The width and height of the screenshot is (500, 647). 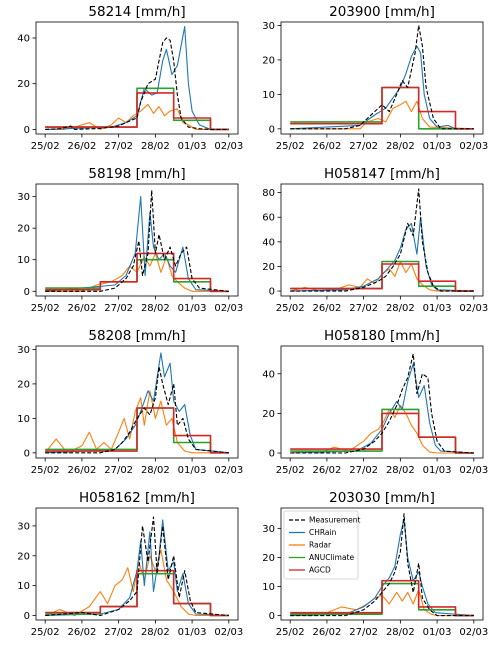 I want to click on panel-title: 203030 [mm/h], so click(x=382, y=498).